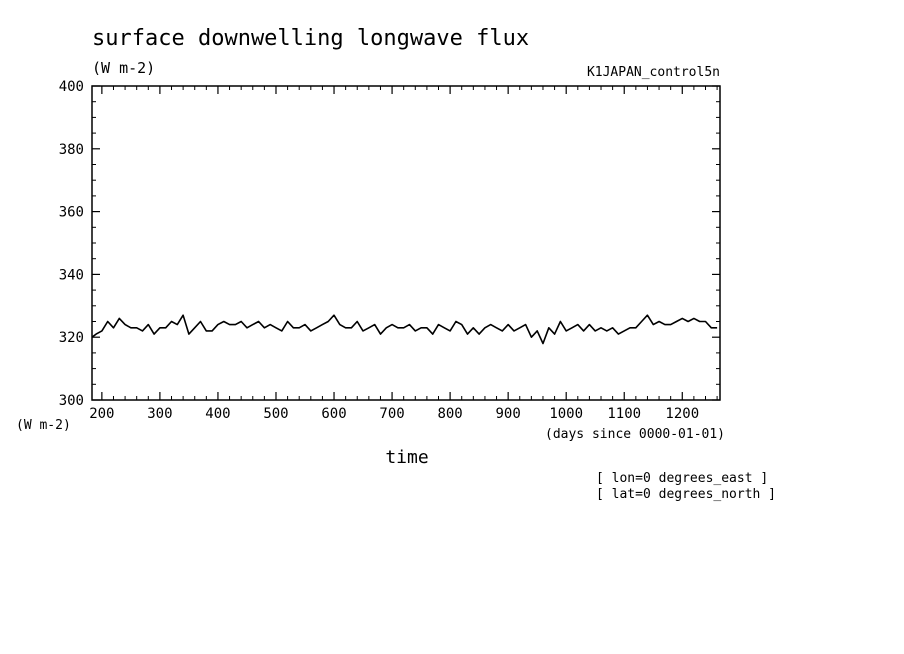 The height and width of the screenshot is (654, 904). Describe the element at coordinates (566, 414) in the screenshot. I see `x-tick-label: 1000` at that location.